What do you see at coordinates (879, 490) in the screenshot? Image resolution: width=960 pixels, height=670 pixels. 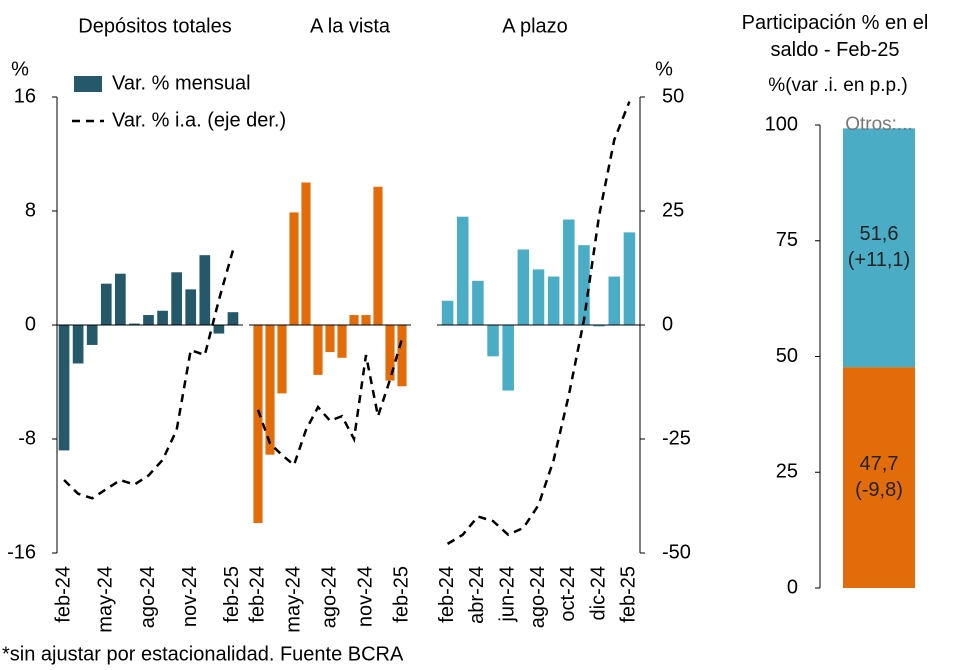 I see `change-label: (-9,8)` at bounding box center [879, 490].